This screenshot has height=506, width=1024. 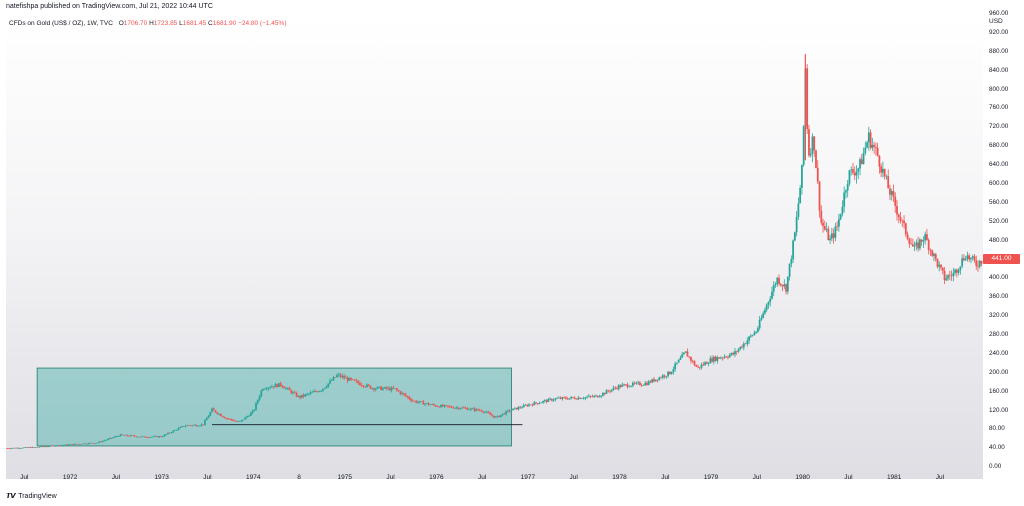 I want to click on low-label: L, so click(x=181, y=23).